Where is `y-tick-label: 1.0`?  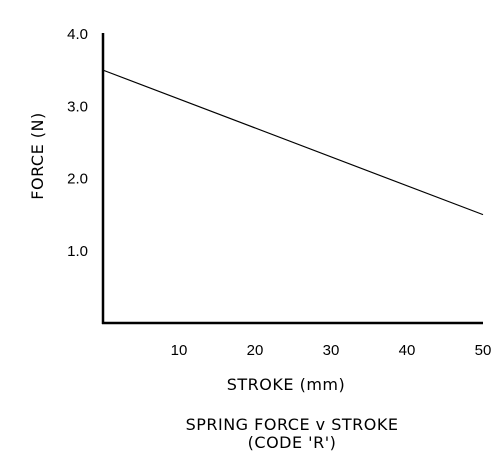 y-tick-label: 1.0 is located at coordinates (77, 251).